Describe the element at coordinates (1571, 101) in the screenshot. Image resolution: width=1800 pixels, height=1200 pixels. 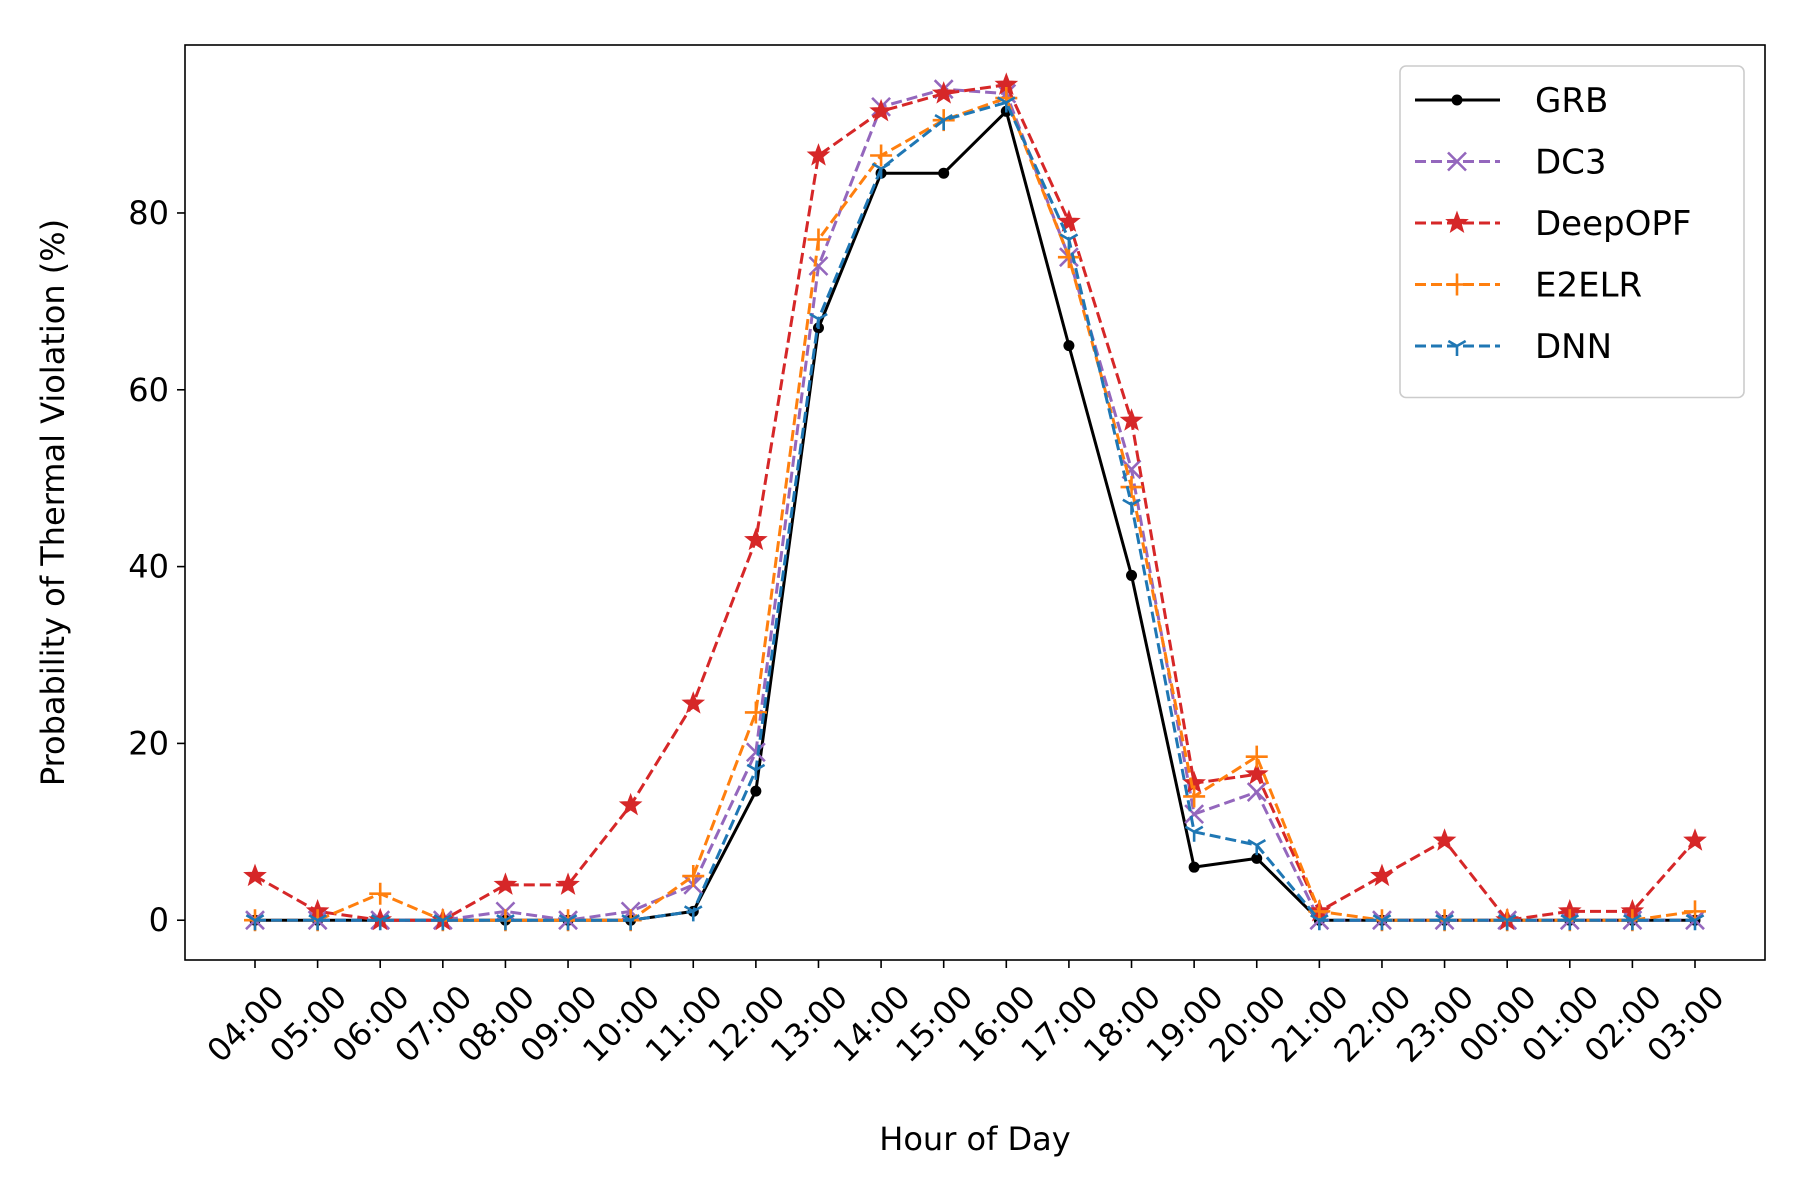
I see `legend-label: GRB` at that location.